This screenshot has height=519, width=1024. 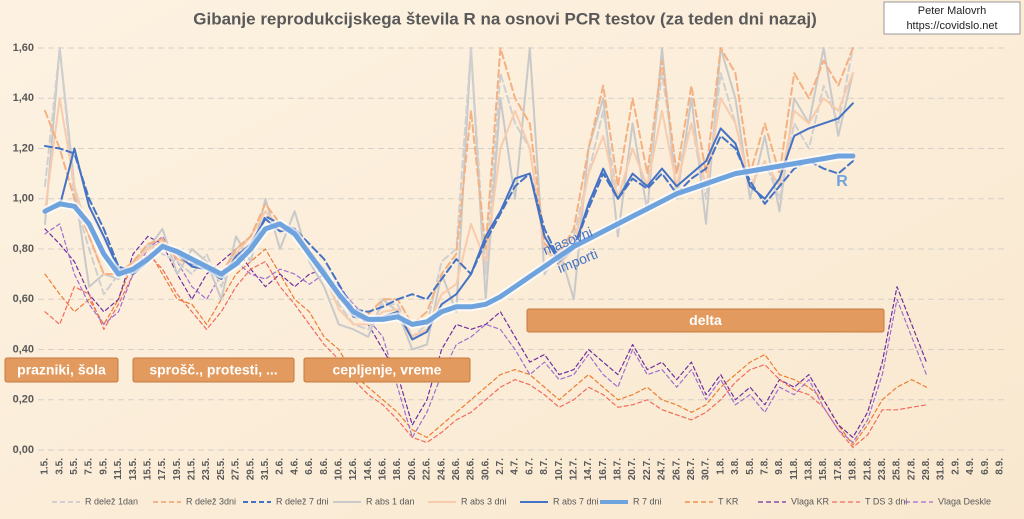 I want to click on legend-label: R delež 3dni, so click(x=211, y=501).